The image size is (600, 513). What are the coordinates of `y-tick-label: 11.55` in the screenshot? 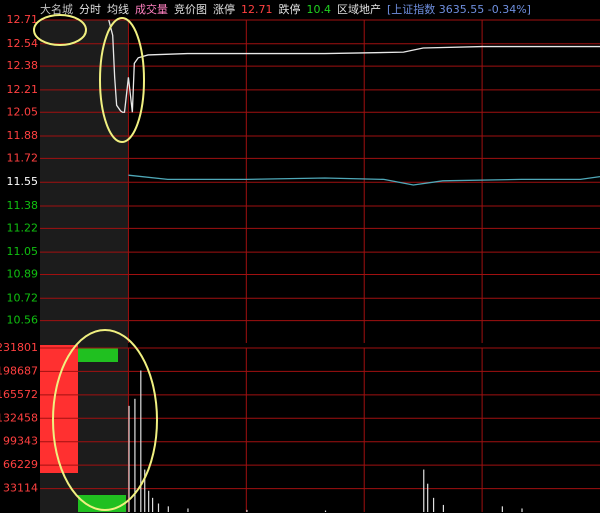 It's located at (23, 181).